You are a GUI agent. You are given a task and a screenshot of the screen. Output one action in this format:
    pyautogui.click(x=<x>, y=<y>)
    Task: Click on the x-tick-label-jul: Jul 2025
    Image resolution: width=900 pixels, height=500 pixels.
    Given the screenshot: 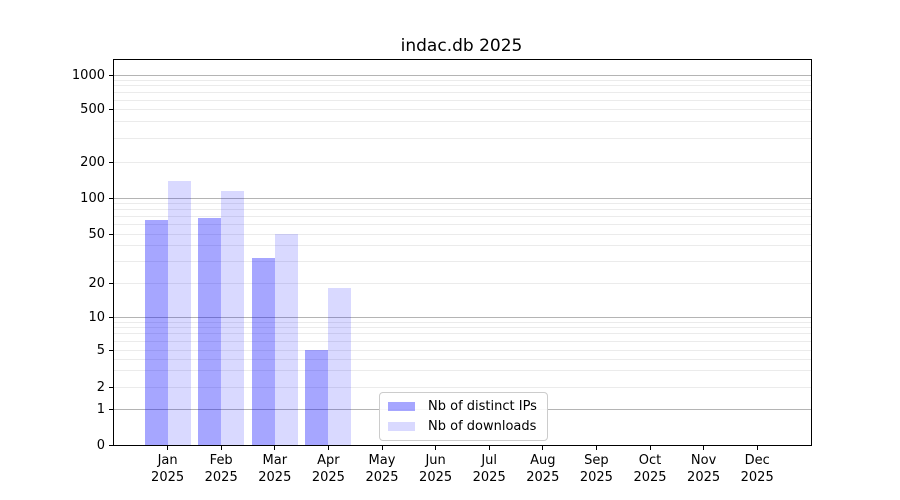 What is the action you would take?
    pyautogui.click(x=489, y=469)
    